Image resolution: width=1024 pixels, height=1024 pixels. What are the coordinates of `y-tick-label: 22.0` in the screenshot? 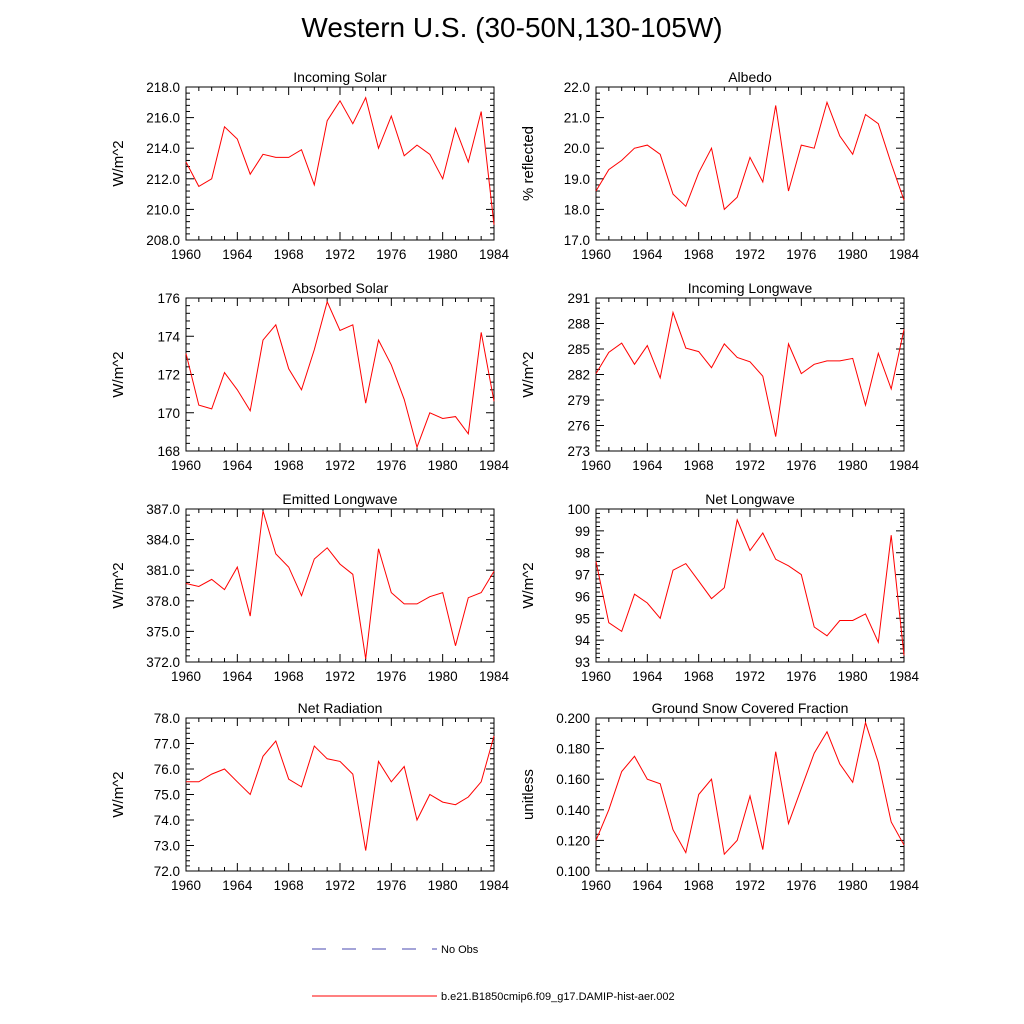 It's located at (577, 87).